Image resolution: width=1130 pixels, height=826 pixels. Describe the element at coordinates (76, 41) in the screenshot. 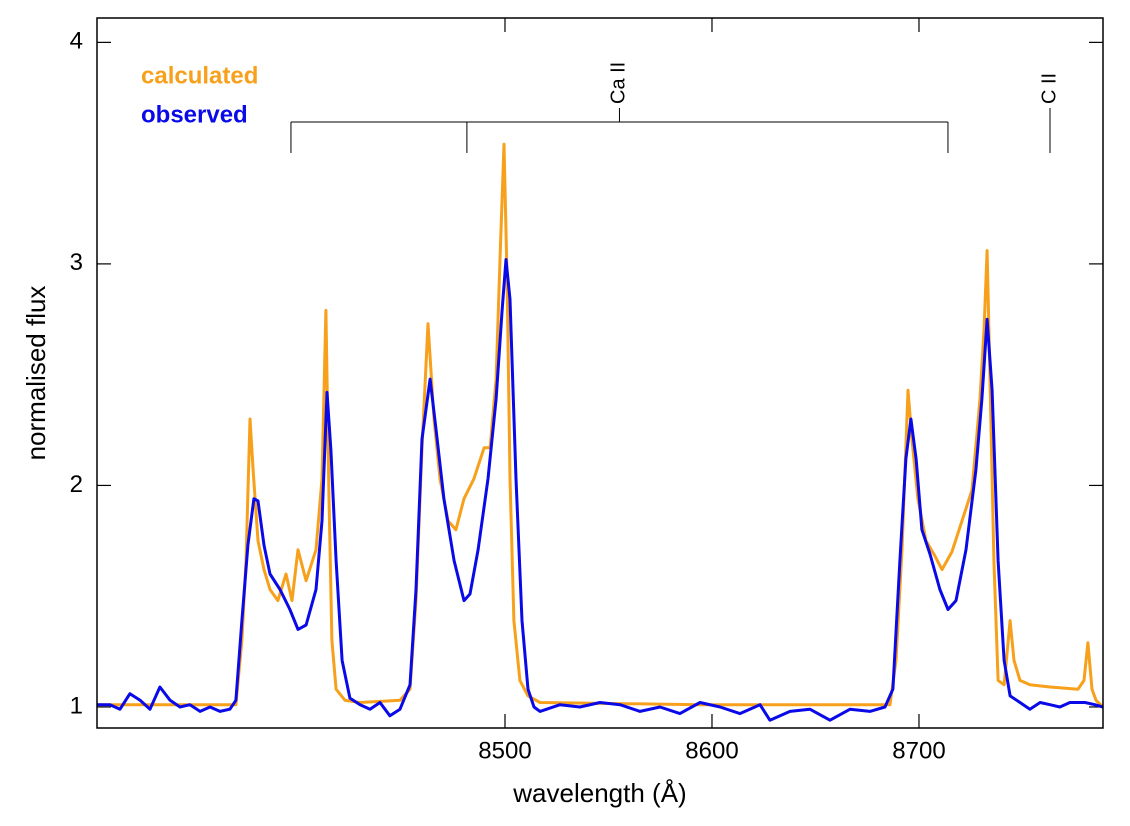

I see `y-tick-label: 4` at that location.